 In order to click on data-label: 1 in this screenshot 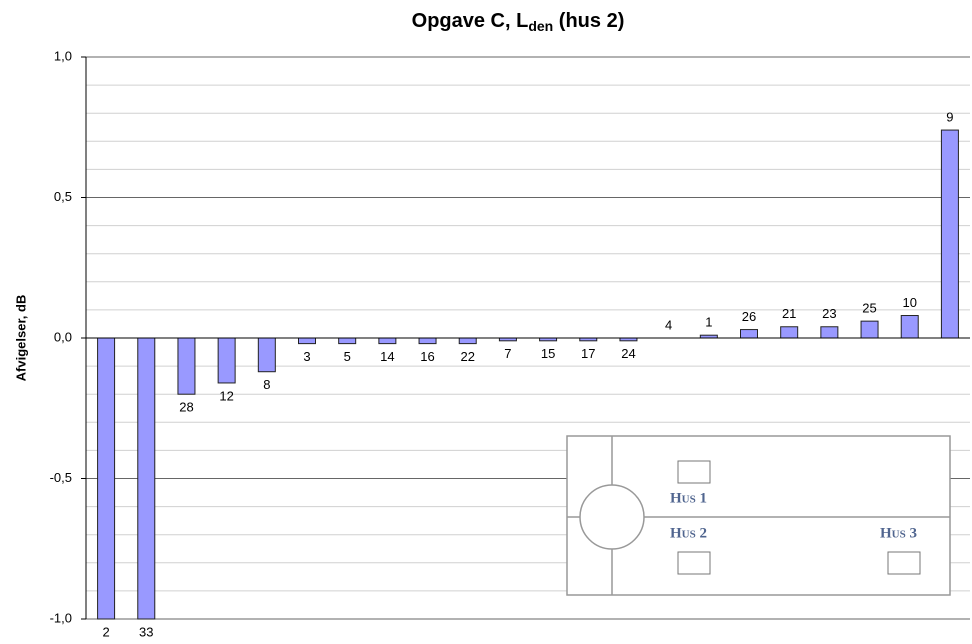, I will do `click(708, 322)`.